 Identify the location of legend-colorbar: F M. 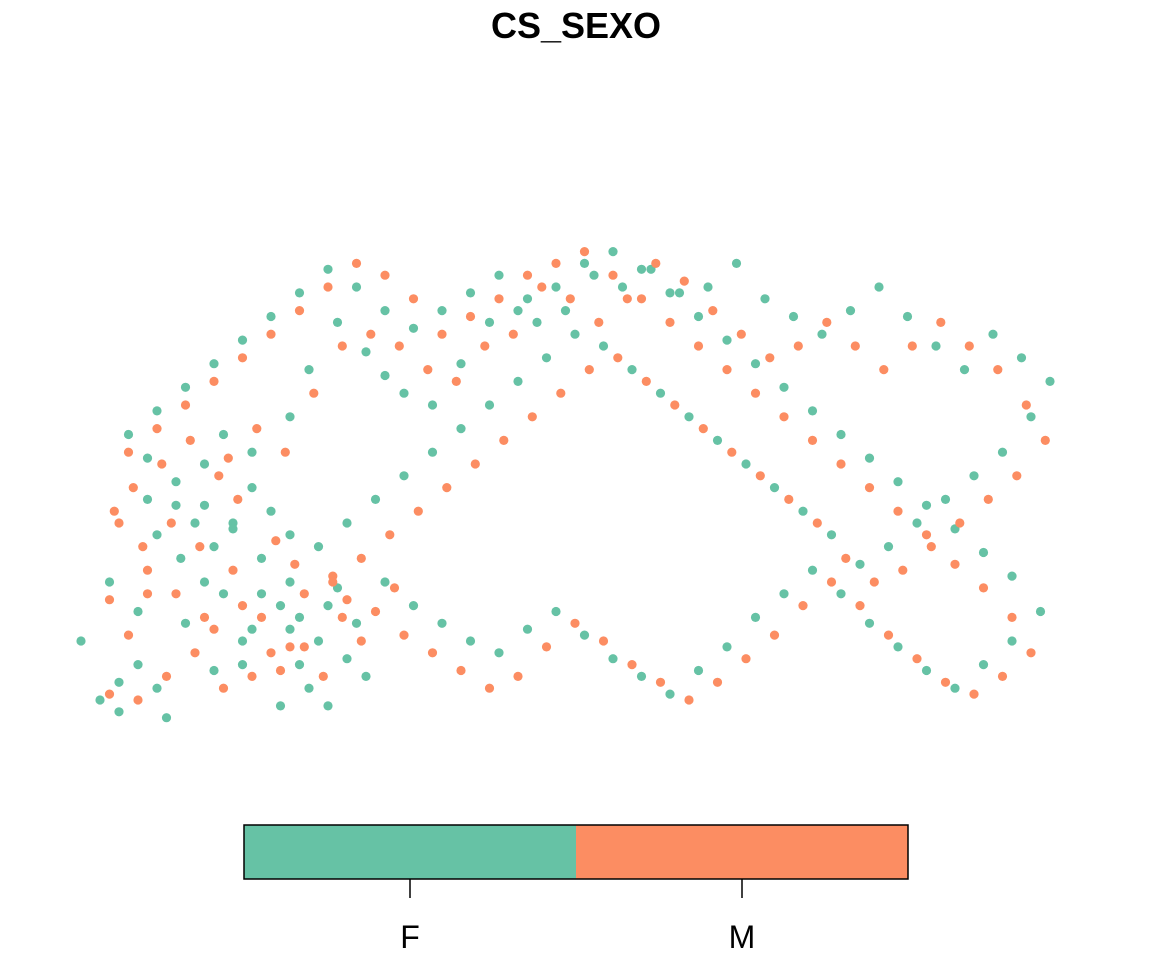
(576, 889).